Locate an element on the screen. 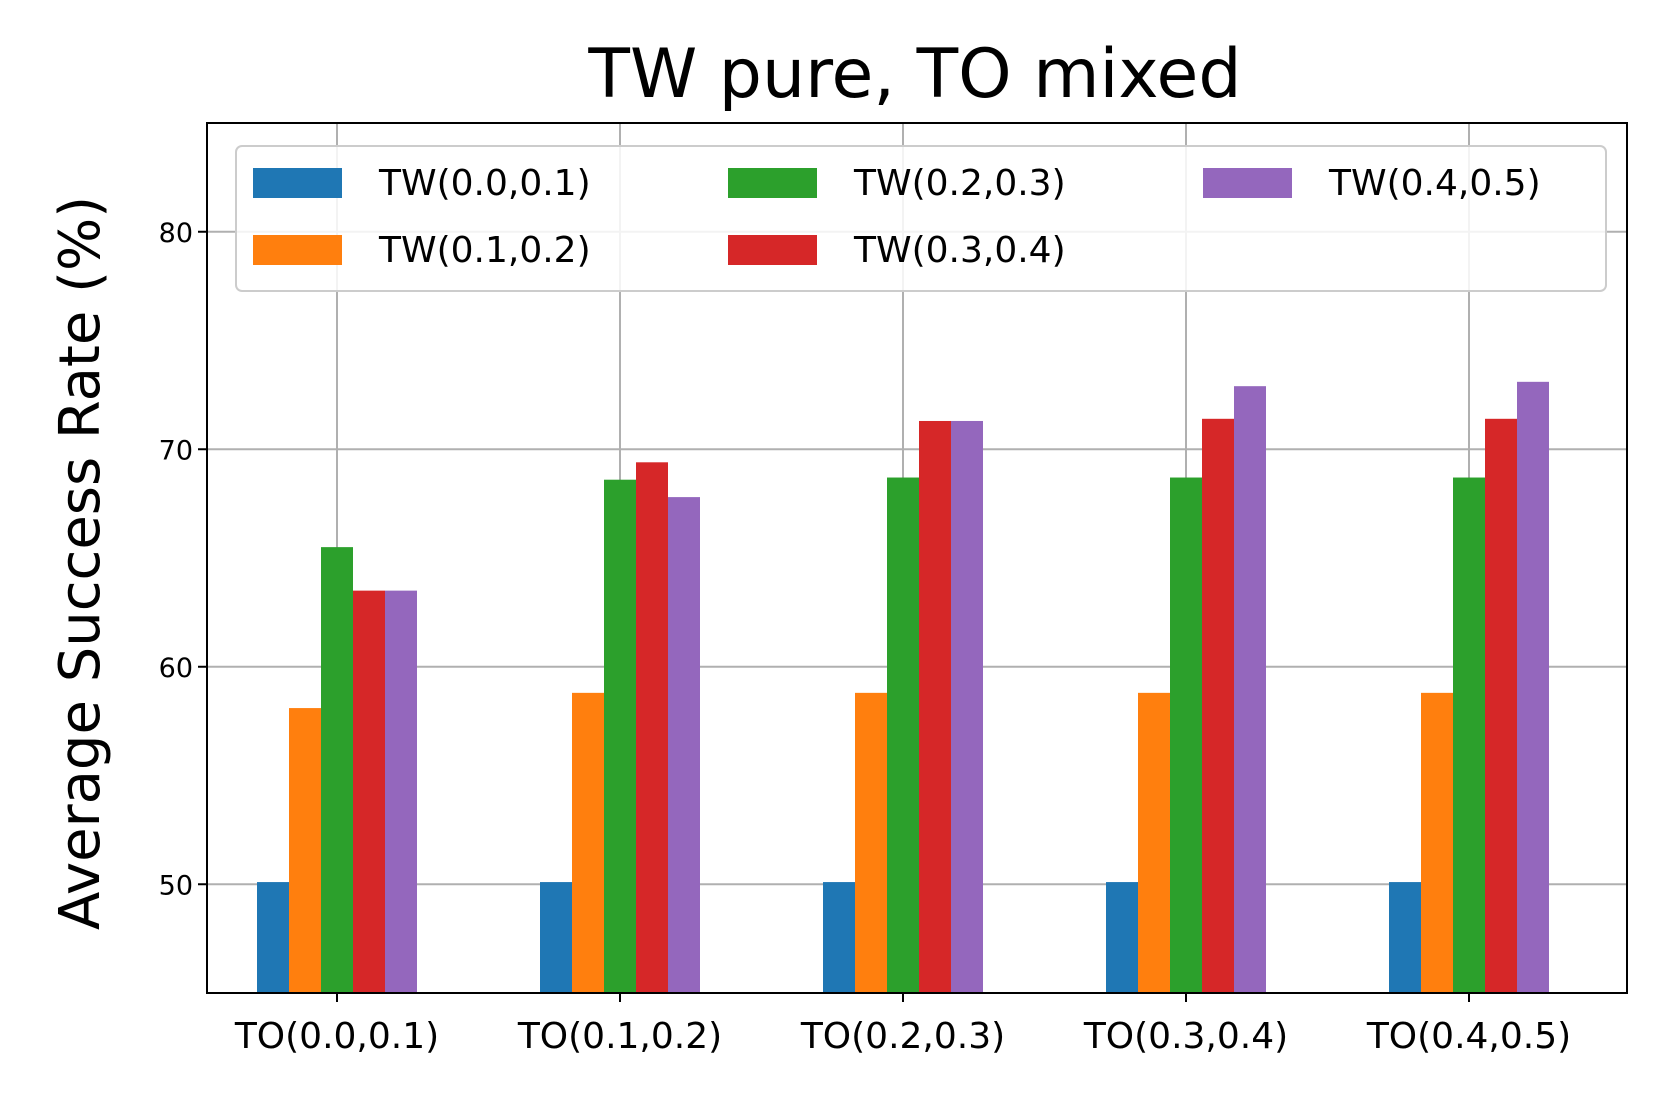 This screenshot has height=1107, width=1661. legend-label: TW(0.0,0.1) is located at coordinates (484, 183).